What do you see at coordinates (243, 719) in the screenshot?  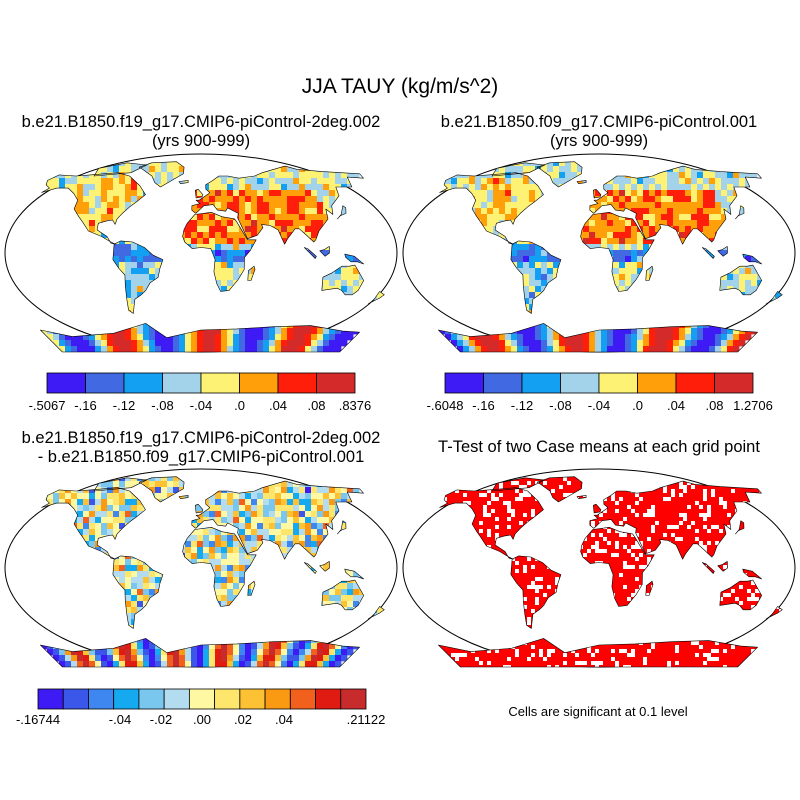 I see `colorbar-label: .02` at bounding box center [243, 719].